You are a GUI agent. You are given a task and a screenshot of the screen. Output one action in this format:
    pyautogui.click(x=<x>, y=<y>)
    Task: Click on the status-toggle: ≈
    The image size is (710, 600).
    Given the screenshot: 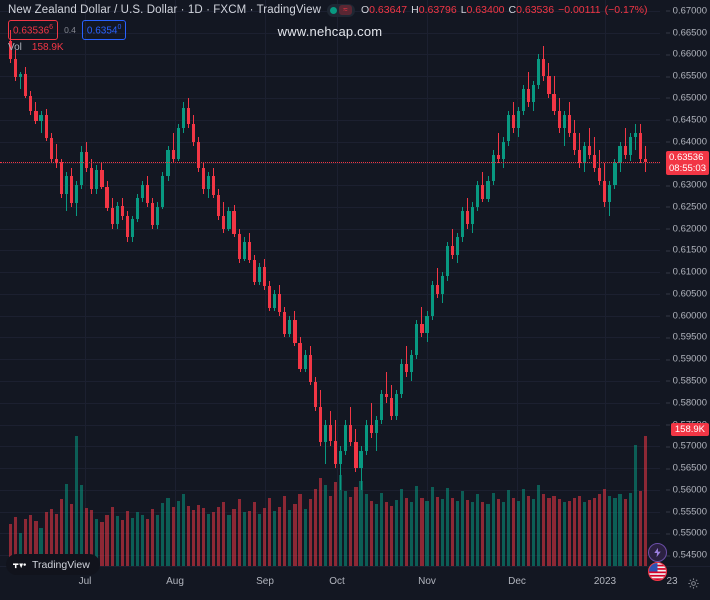 What is the action you would take?
    pyautogui.click(x=341, y=10)
    